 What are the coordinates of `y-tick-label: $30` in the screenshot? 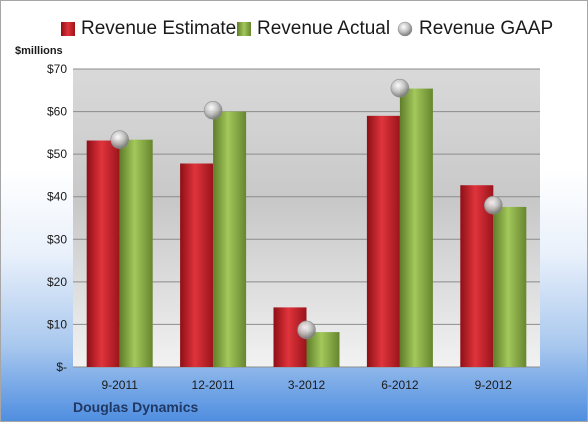 It's located at (57, 239).